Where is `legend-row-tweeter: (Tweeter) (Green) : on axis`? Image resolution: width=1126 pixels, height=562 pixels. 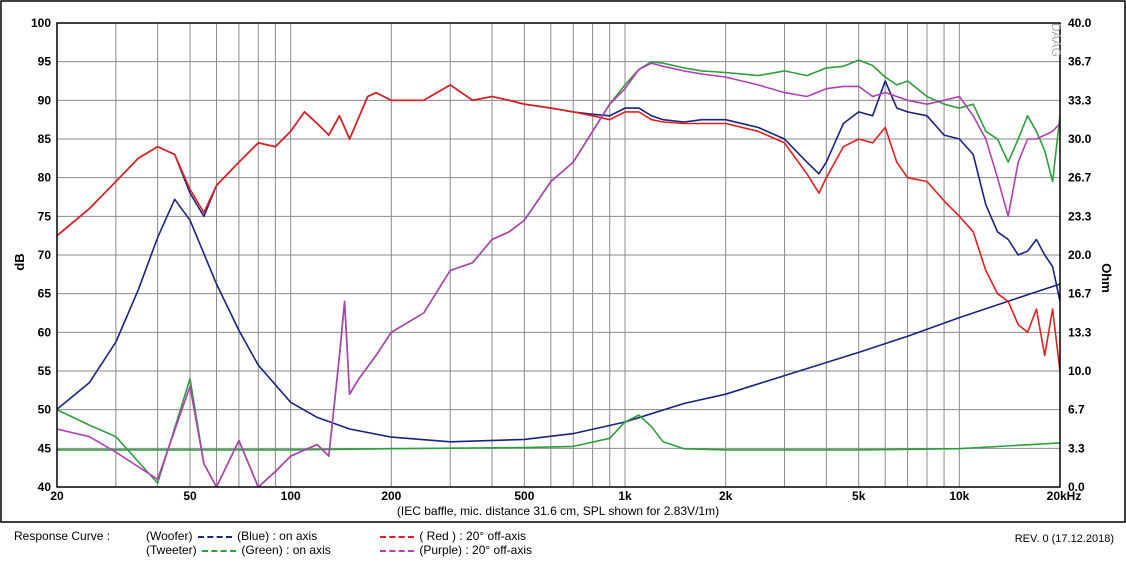
legend-row-tweeter: (Tweeter) (Green) : on axis is located at coordinates (238, 550).